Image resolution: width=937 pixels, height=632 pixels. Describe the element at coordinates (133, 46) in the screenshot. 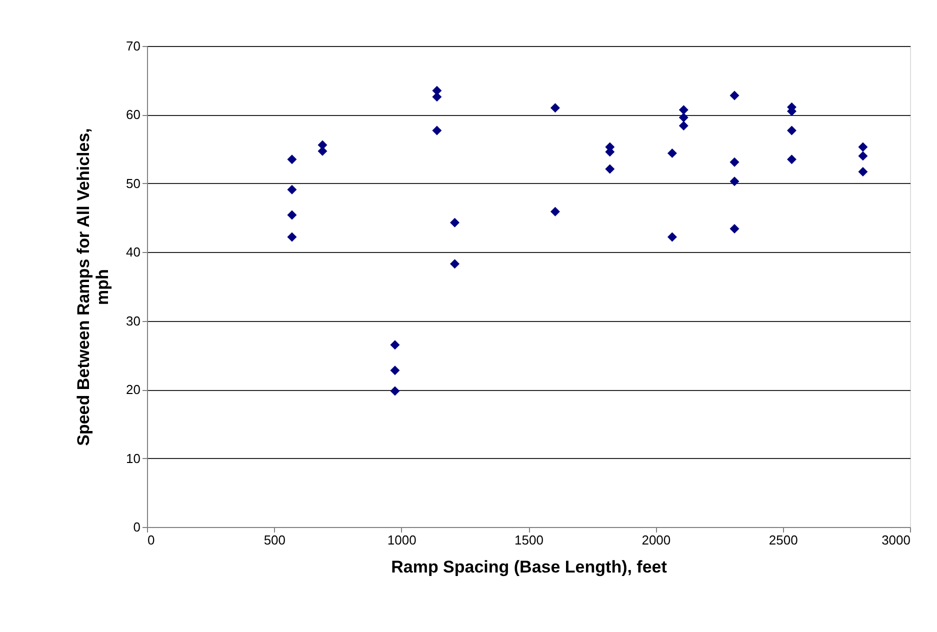

I see `y-tick-label: 70` at that location.